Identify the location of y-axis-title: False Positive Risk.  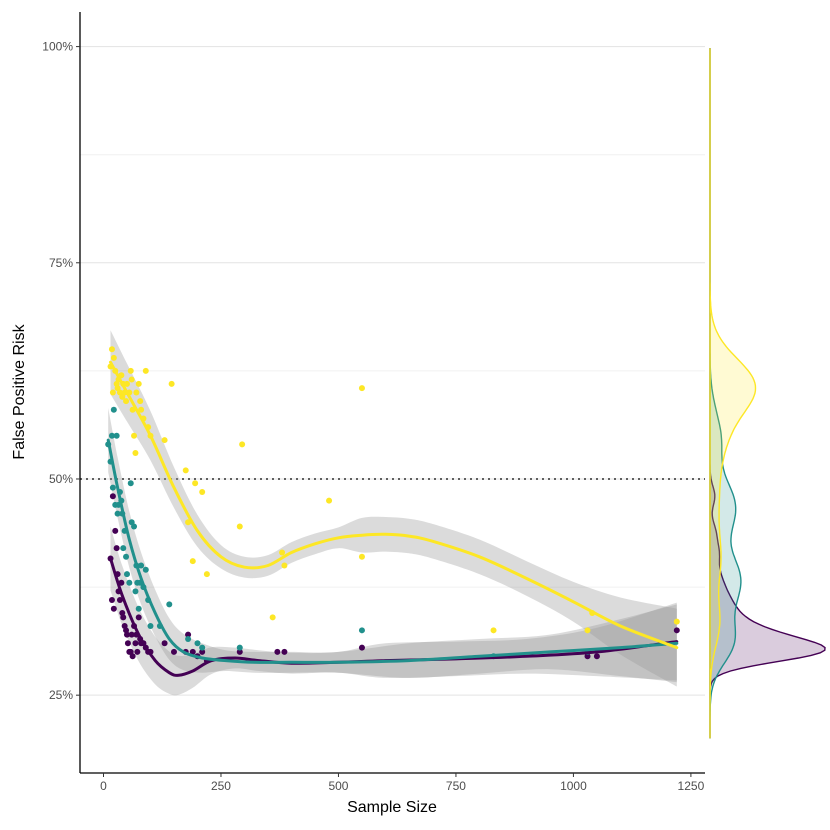
(19, 391).